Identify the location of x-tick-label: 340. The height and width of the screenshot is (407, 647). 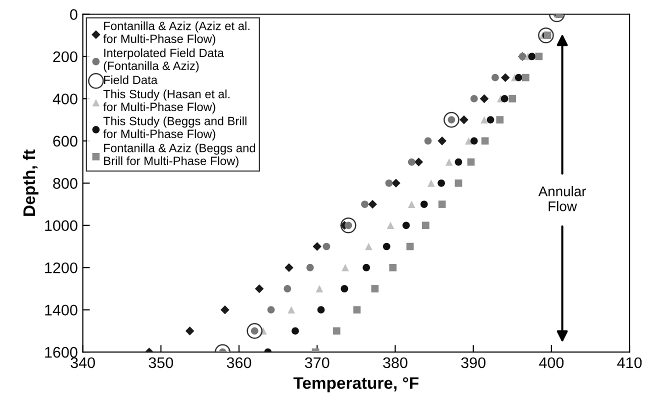
(82, 362).